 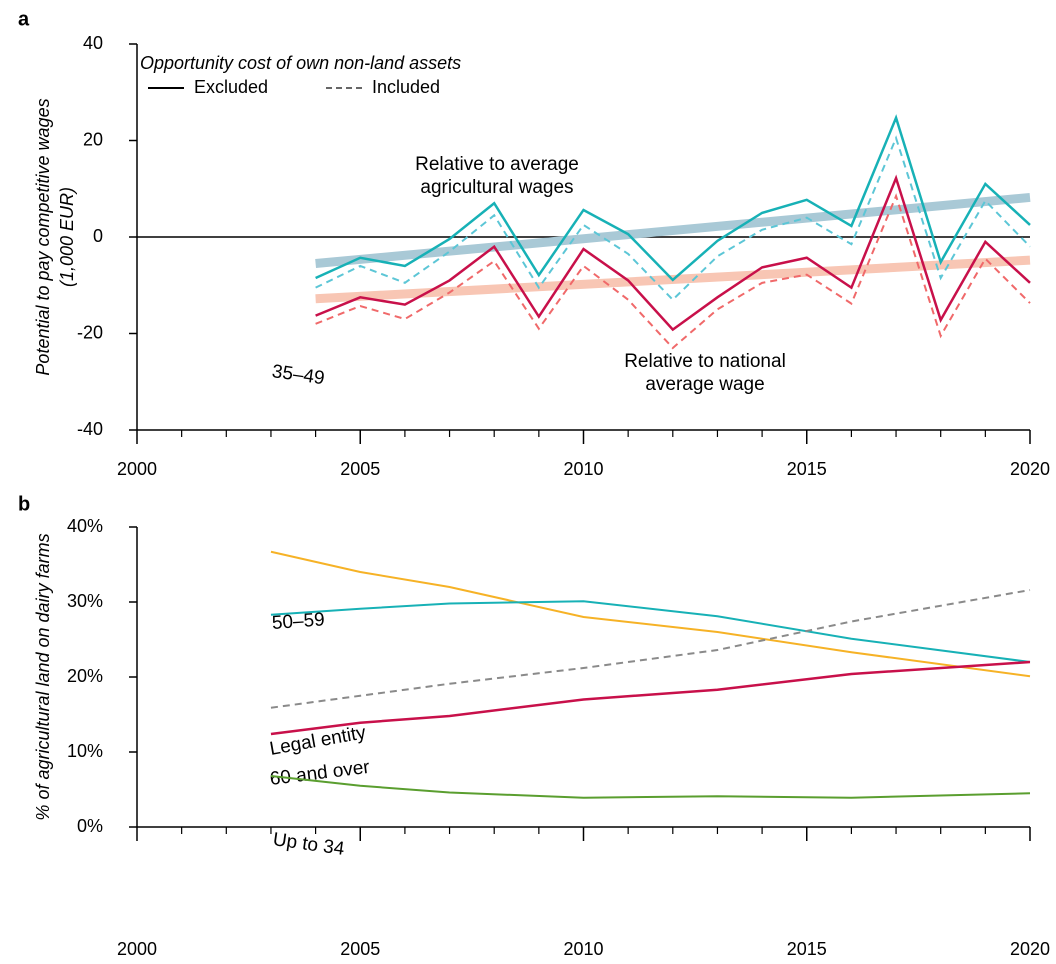 What do you see at coordinates (43, 236) in the screenshot?
I see `y-axis-label: Potential to pay competitive wages` at bounding box center [43, 236].